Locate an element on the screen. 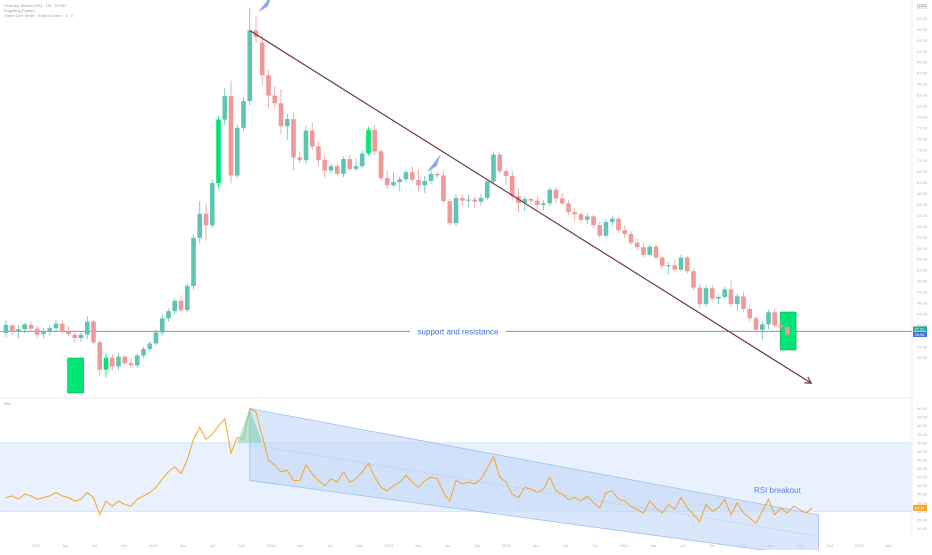 The height and width of the screenshot is (555, 932). price-tick-label: 57.00 is located at coordinates (922, 237).